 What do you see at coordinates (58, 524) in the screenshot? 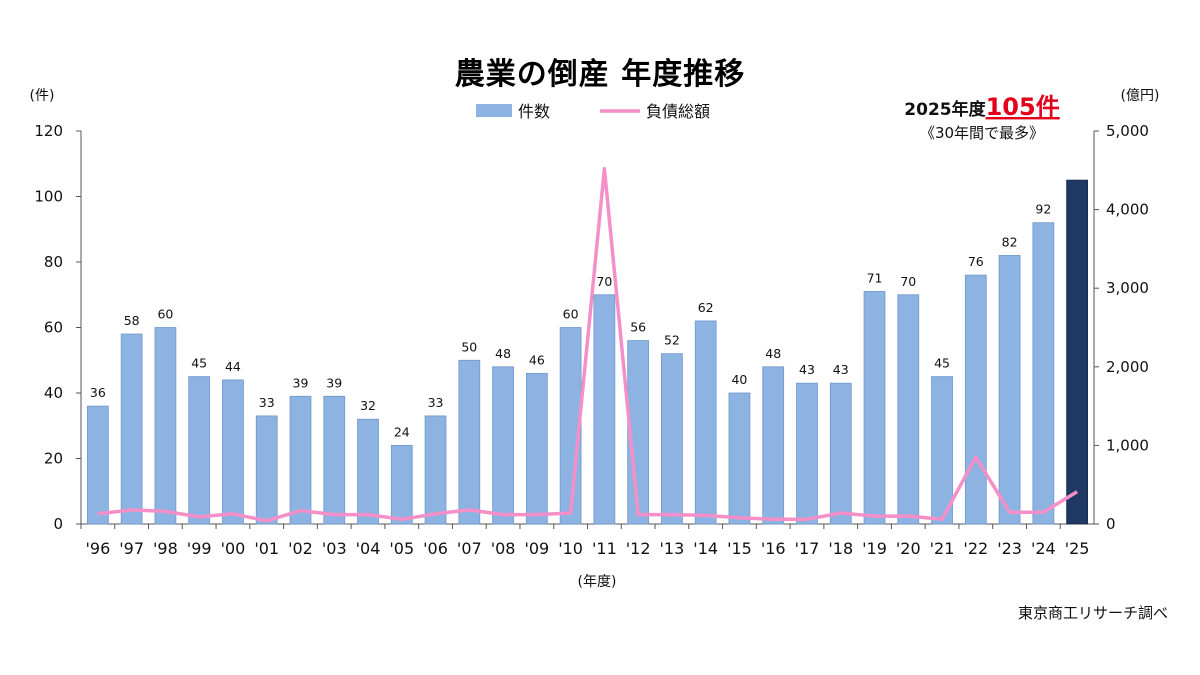
I see `left-tick-label: 0` at bounding box center [58, 524].